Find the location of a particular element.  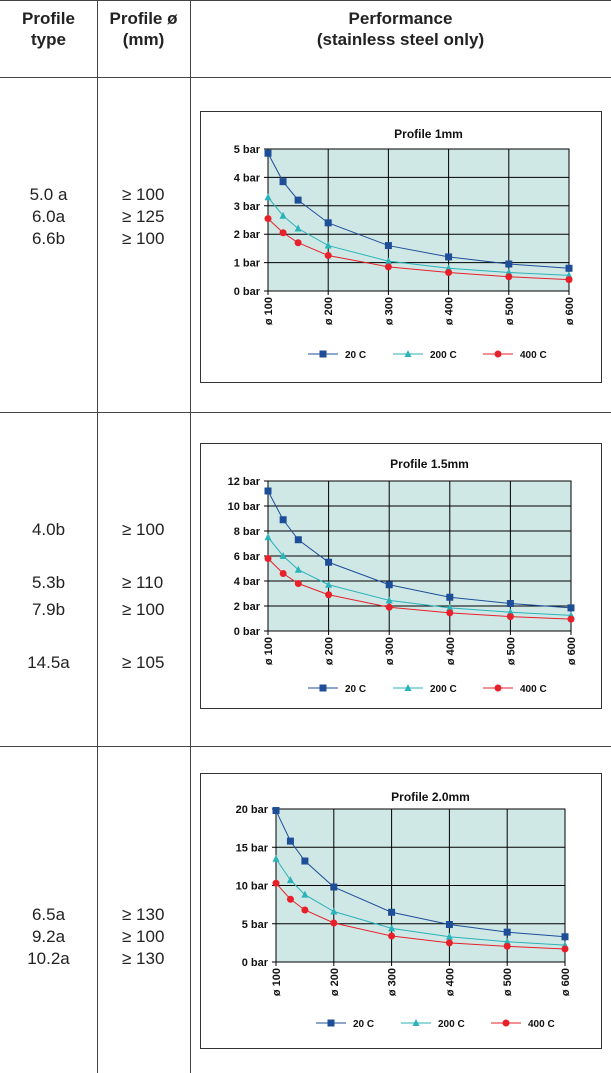

header-profile-diameter: Profile ø (mm) is located at coordinates (143, 29).